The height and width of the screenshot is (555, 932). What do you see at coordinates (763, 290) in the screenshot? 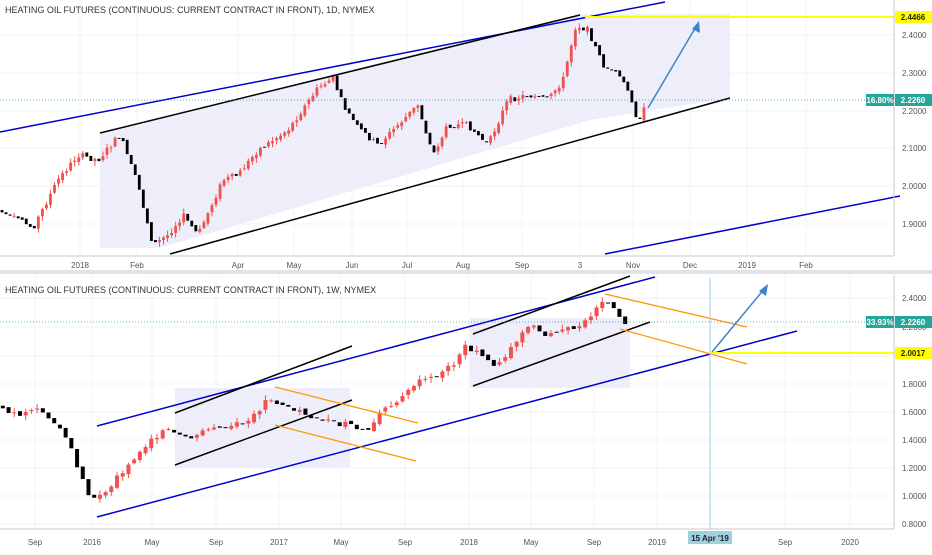
I see `weekly-projection-arrowhead` at bounding box center [763, 290].